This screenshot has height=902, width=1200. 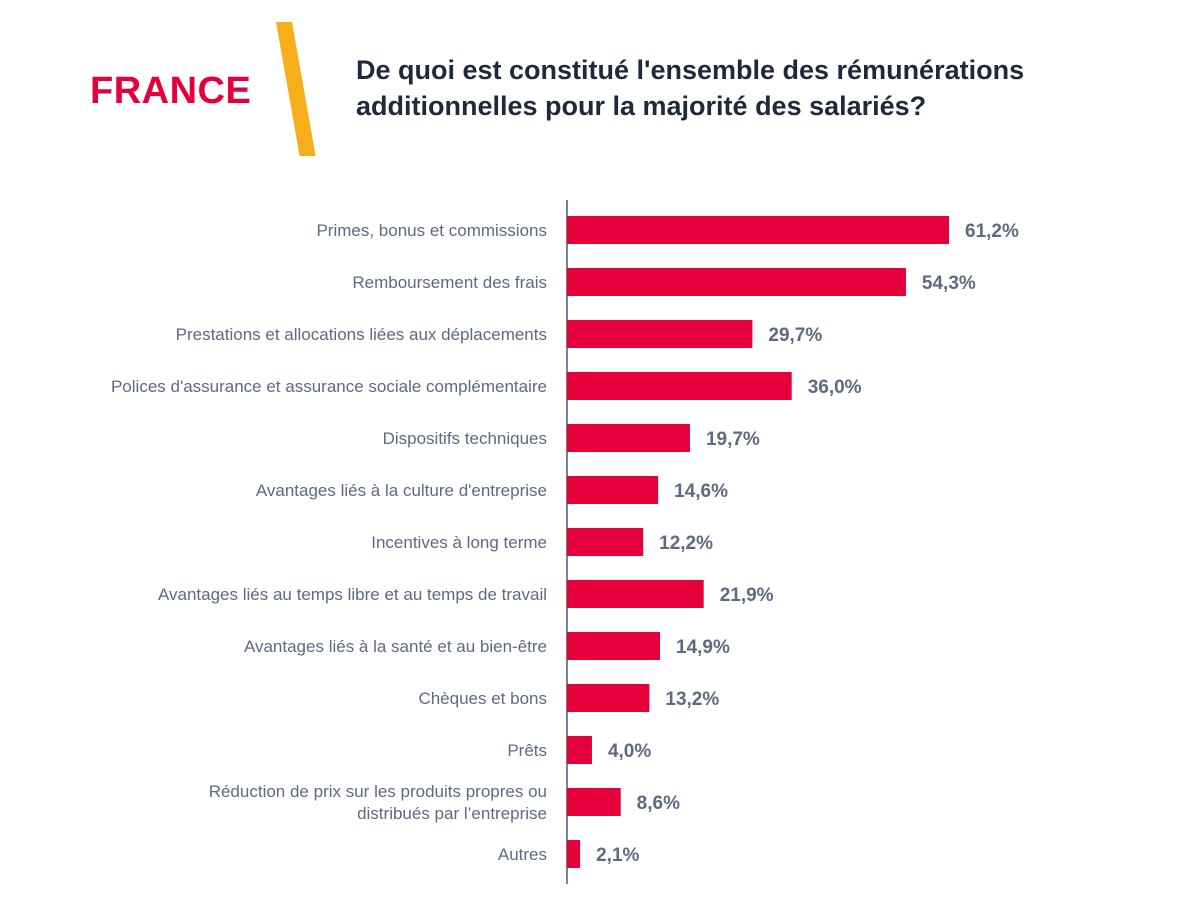 What do you see at coordinates (747, 595) in the screenshot?
I see `value-label-7: 21,9%` at bounding box center [747, 595].